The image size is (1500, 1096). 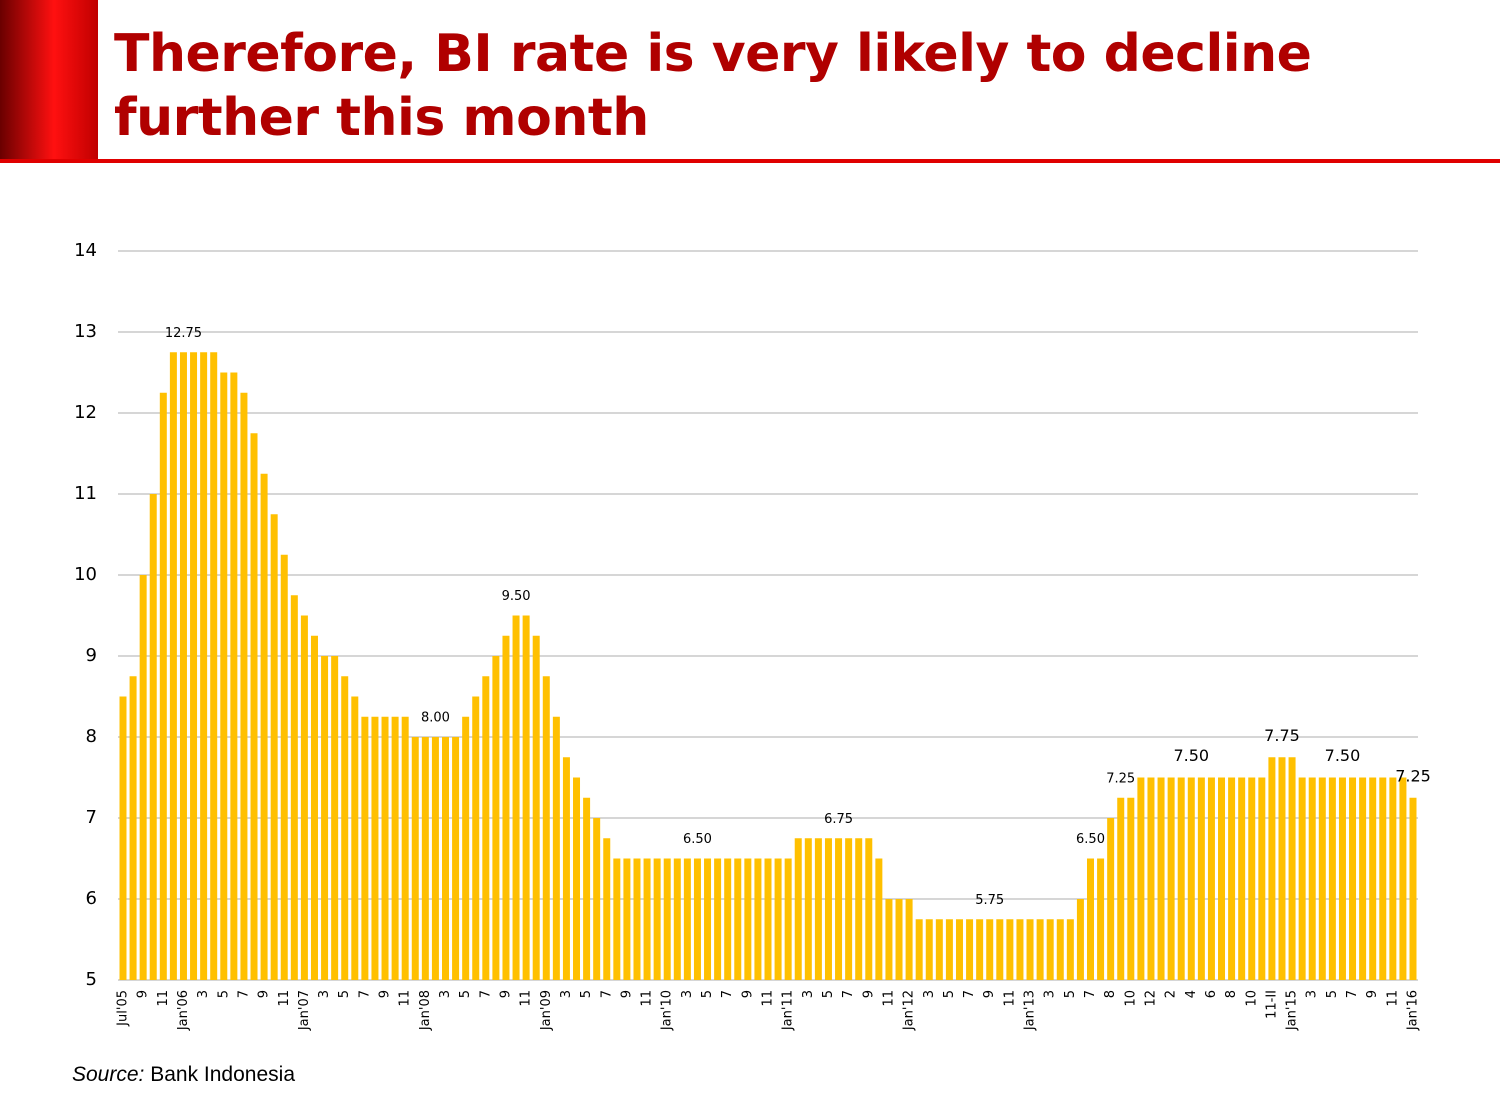 What do you see at coordinates (1292, 1010) in the screenshot?
I see `x-tick-label: Jan'15` at bounding box center [1292, 1010].